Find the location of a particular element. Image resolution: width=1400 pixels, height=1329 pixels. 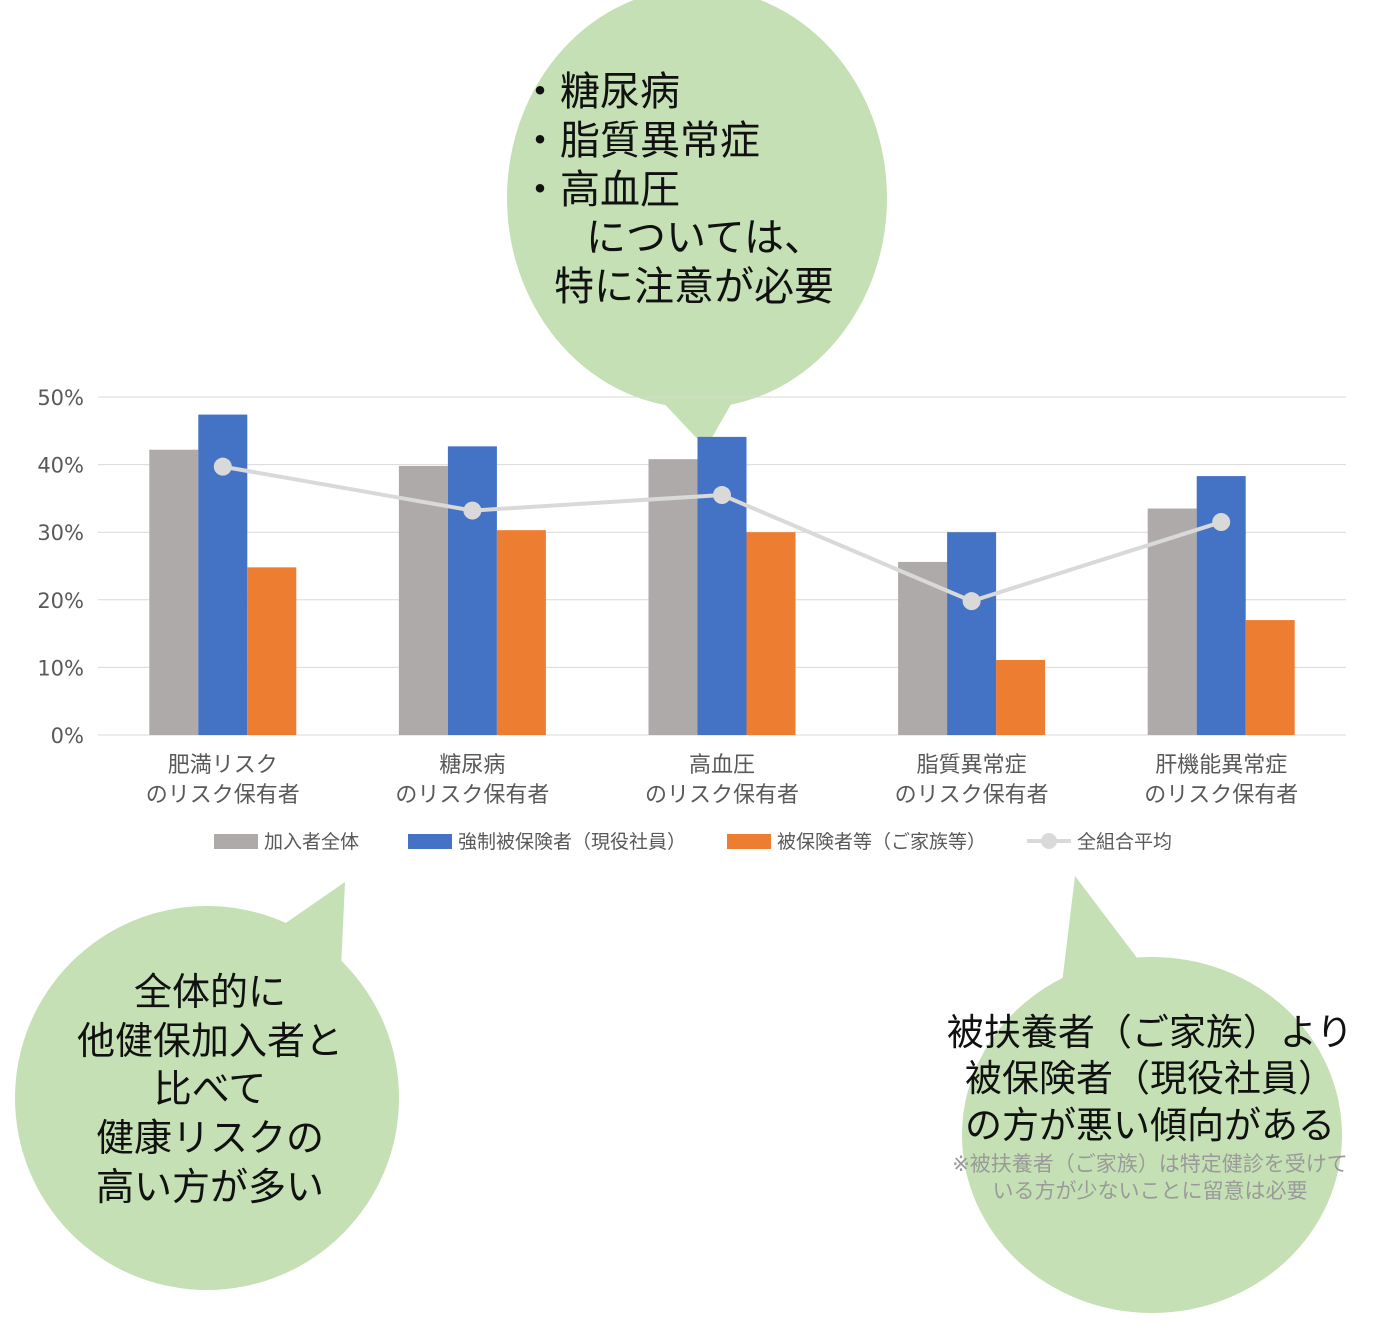

callout-right-note: ※被扶養者（ご家族）は特定健診を受けて is located at coordinates (1150, 1163).